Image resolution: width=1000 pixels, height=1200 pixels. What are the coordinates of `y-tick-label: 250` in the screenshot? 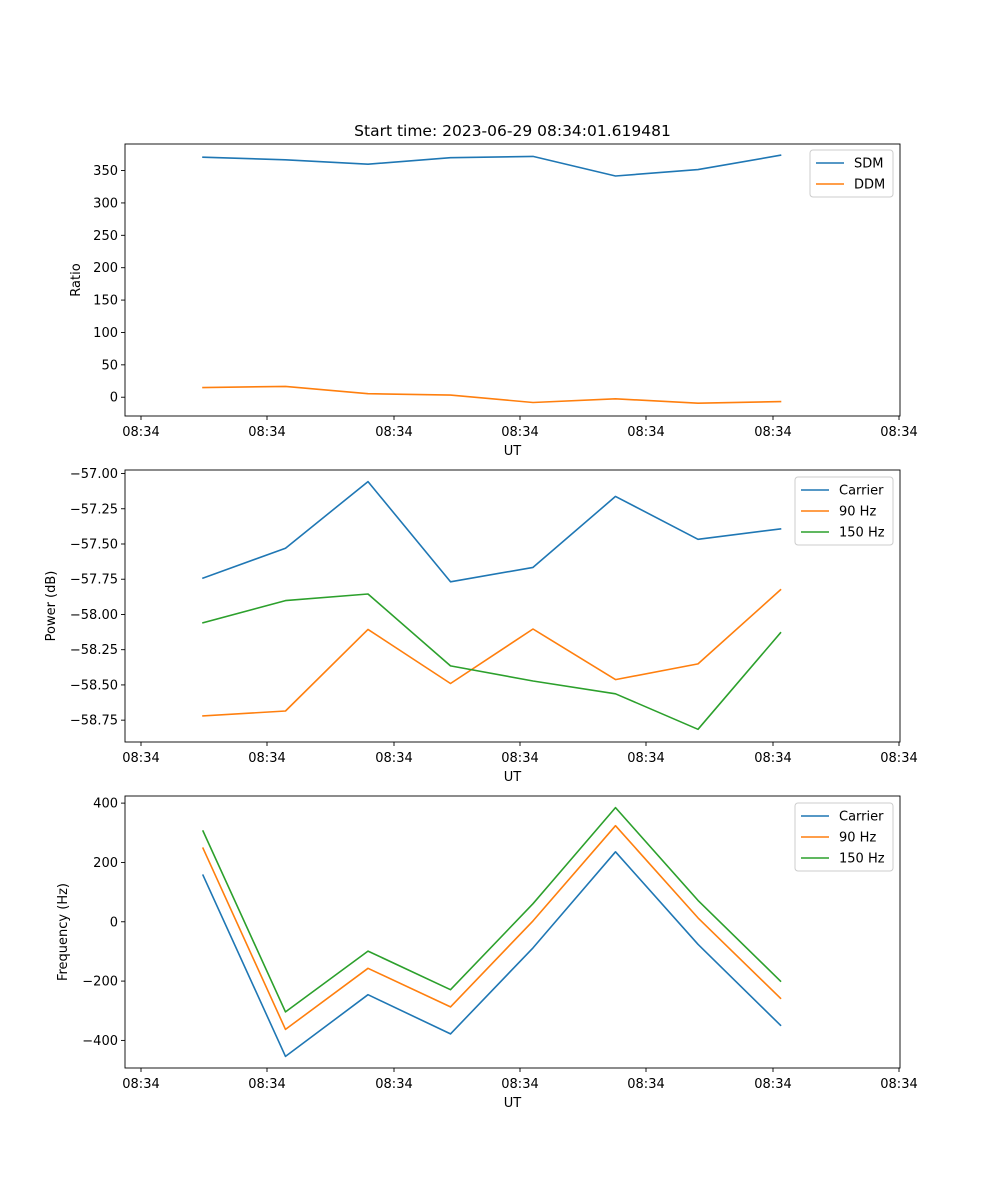 It's located at (105, 236).